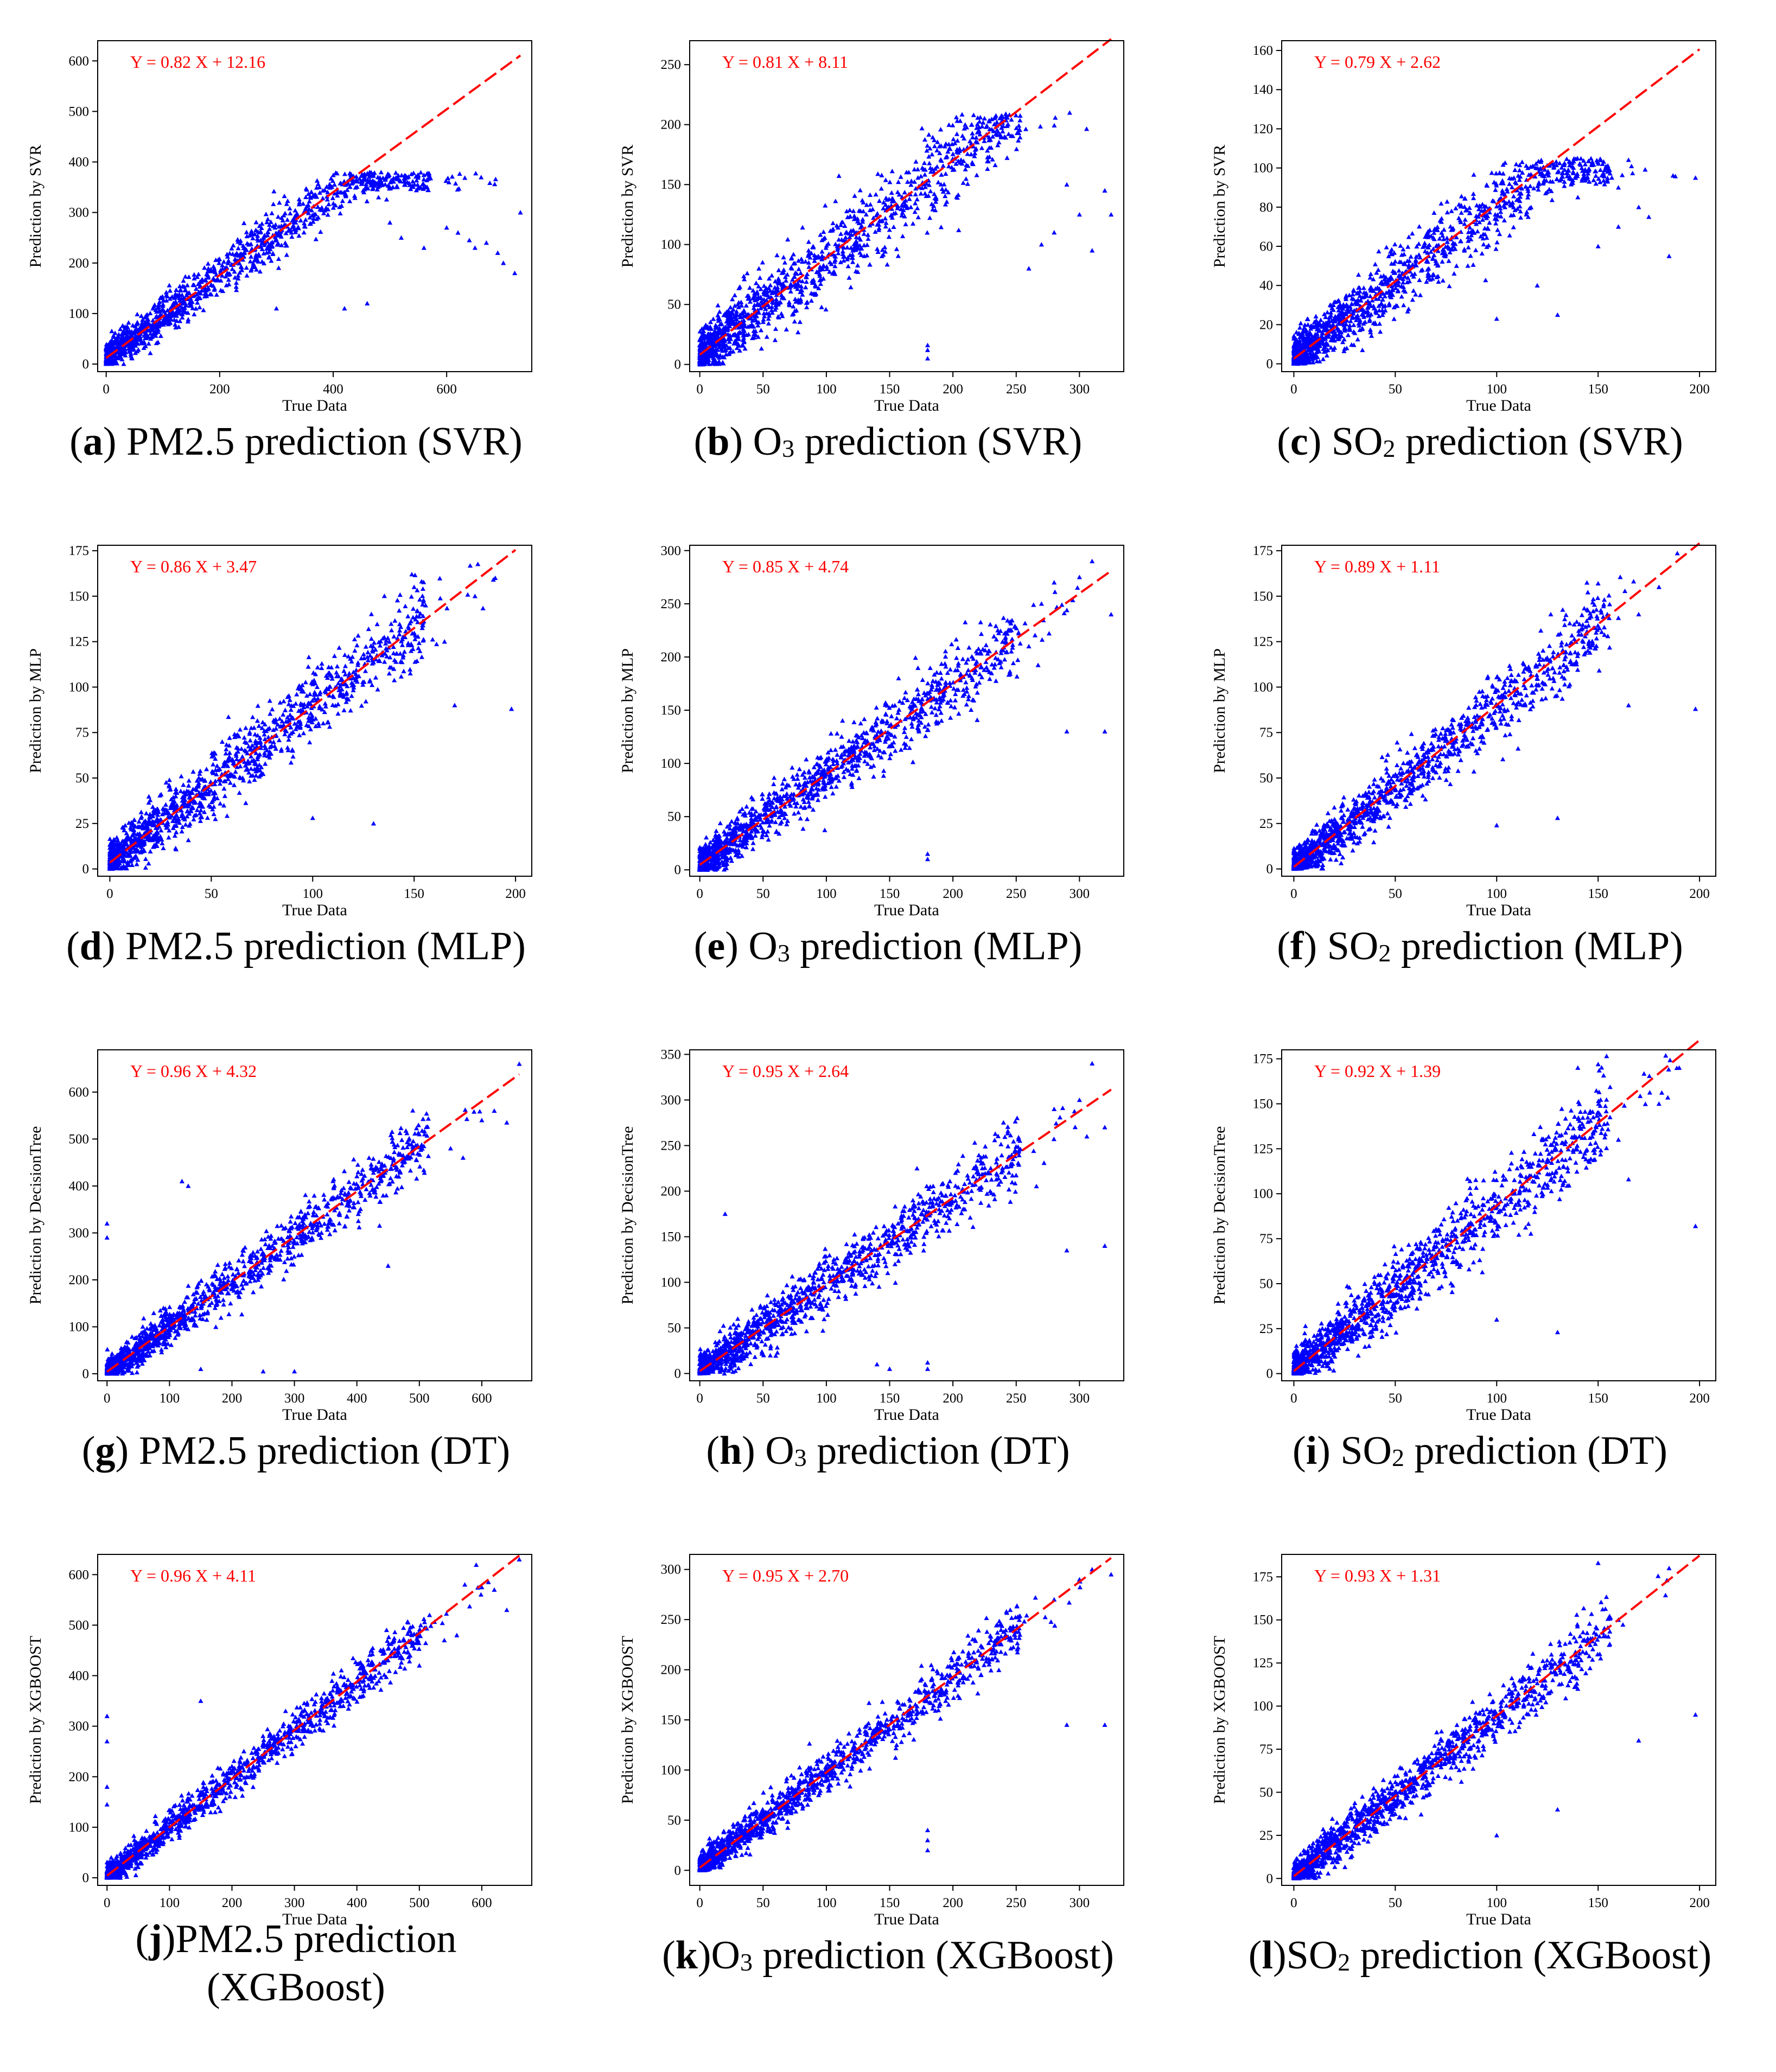 The image size is (1776, 2072). I want to click on y-tick-label: 120, so click(1263, 129).